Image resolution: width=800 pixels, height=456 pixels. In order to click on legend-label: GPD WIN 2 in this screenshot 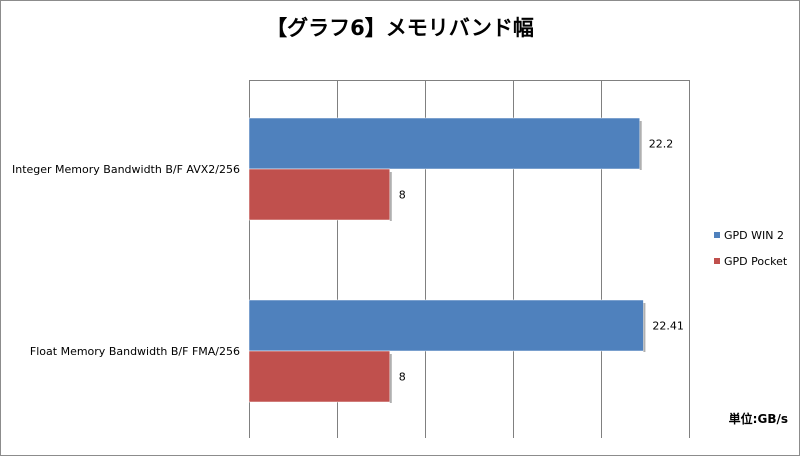, I will do `click(754, 235)`.